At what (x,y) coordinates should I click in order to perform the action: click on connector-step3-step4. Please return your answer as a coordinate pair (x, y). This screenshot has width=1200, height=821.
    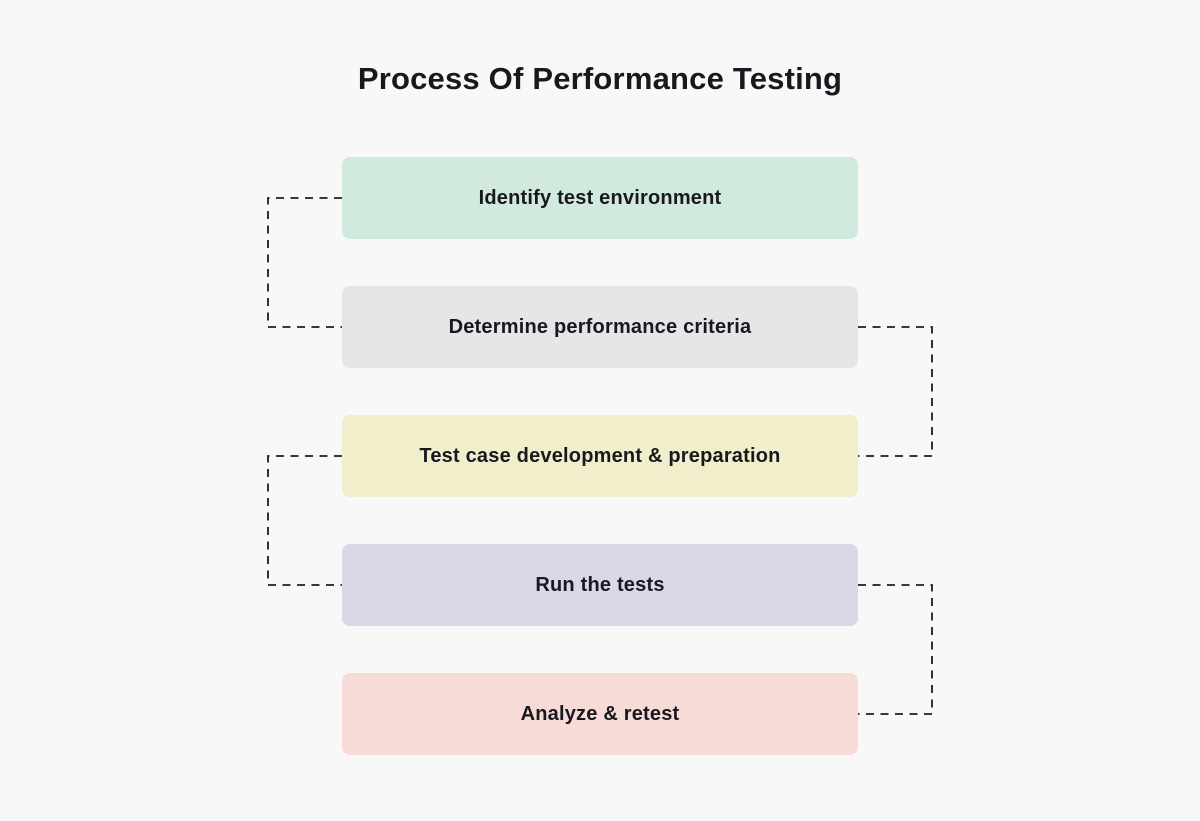
    Looking at the image, I should click on (304, 520).